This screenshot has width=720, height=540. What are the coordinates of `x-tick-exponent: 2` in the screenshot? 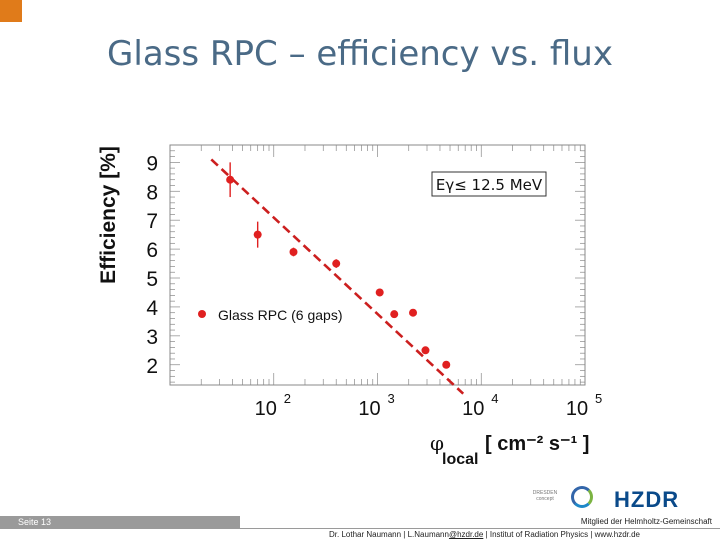 It's located at (287, 398).